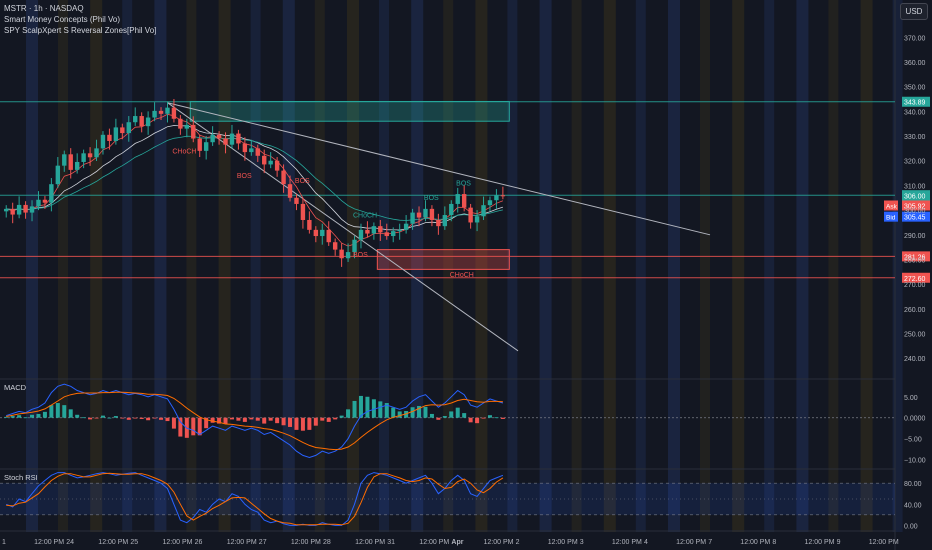 This screenshot has height=550, width=932. What do you see at coordinates (914, 11) in the screenshot?
I see `currency-button: USD` at bounding box center [914, 11].